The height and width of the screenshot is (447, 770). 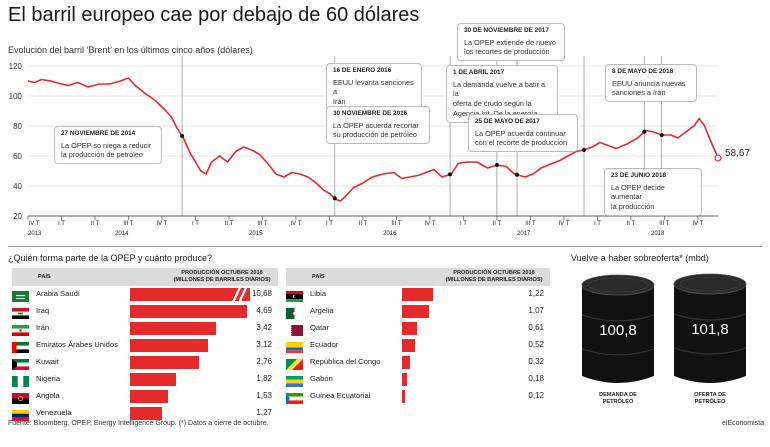 What do you see at coordinates (20, 397) in the screenshot?
I see `flag-ao-icon` at bounding box center [20, 397].